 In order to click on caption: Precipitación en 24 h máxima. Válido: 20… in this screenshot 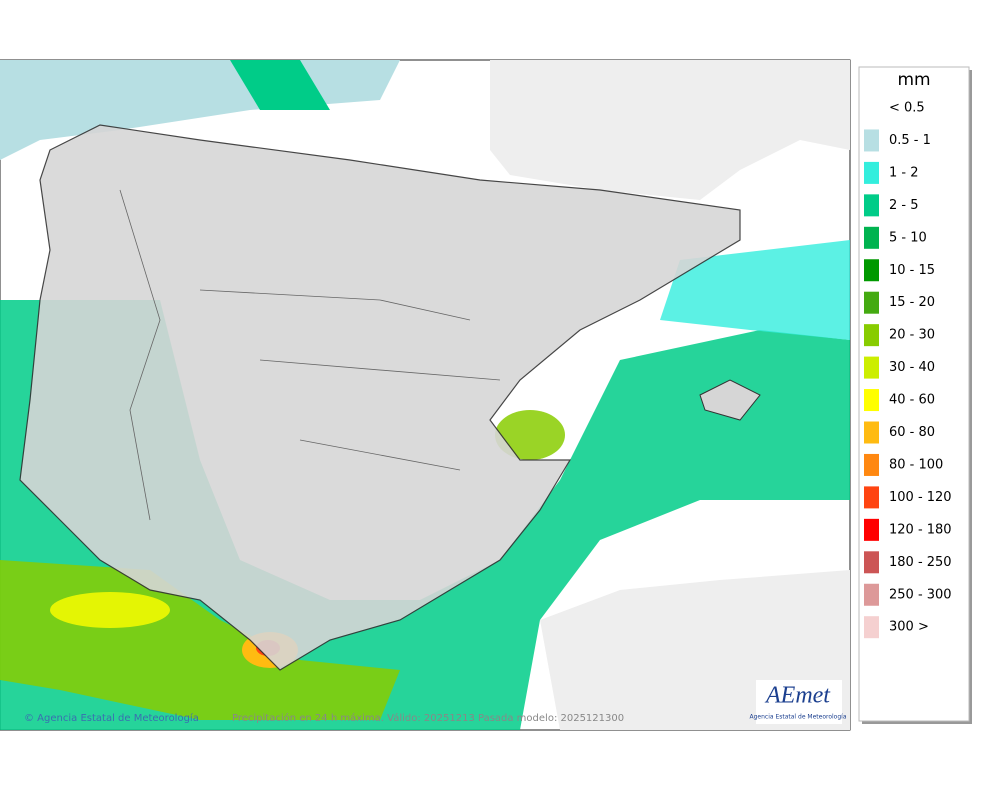, I will do `click(428, 718)`.